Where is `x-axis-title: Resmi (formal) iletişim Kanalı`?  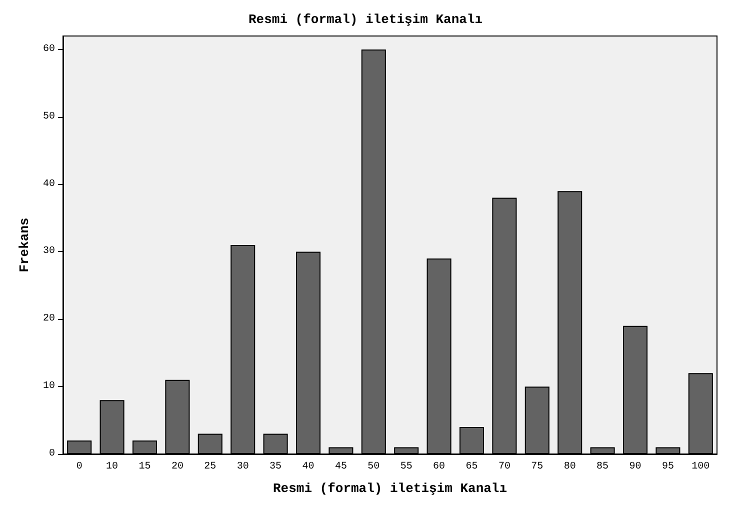 x-axis-title: Resmi (formal) iletişim Kanalı is located at coordinates (390, 488).